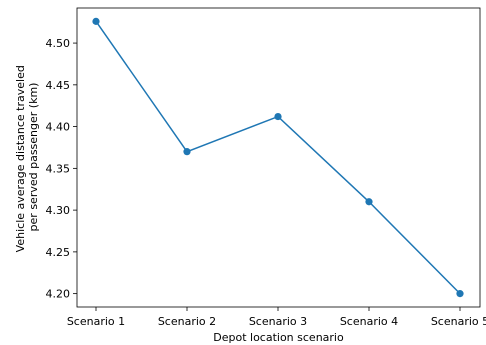 This screenshot has height=345, width=486. Describe the element at coordinates (187, 321) in the screenshot. I see `x-tick-label: Scenario 2` at that location.